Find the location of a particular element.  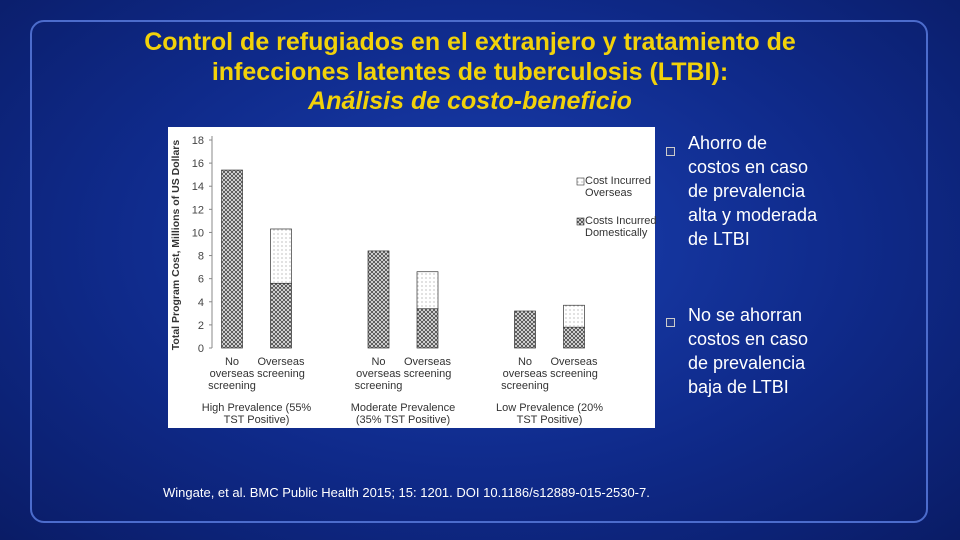

y-tick-label: 10 is located at coordinates (198, 233).